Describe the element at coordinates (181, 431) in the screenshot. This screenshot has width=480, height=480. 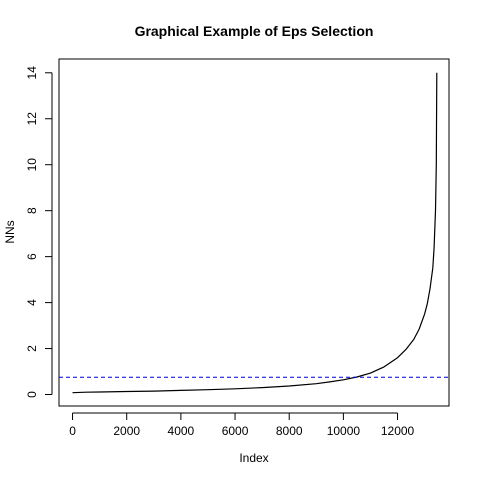
I see `x-tick-label: 4000` at that location.